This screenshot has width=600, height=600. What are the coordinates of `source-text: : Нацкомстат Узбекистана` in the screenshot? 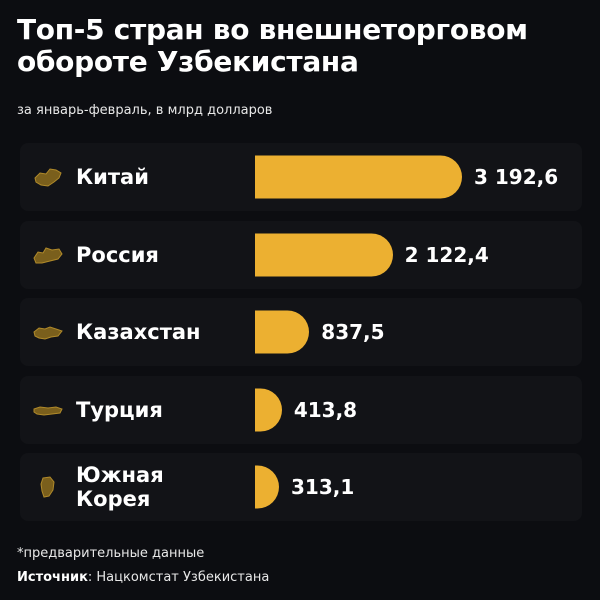 It's located at (178, 577).